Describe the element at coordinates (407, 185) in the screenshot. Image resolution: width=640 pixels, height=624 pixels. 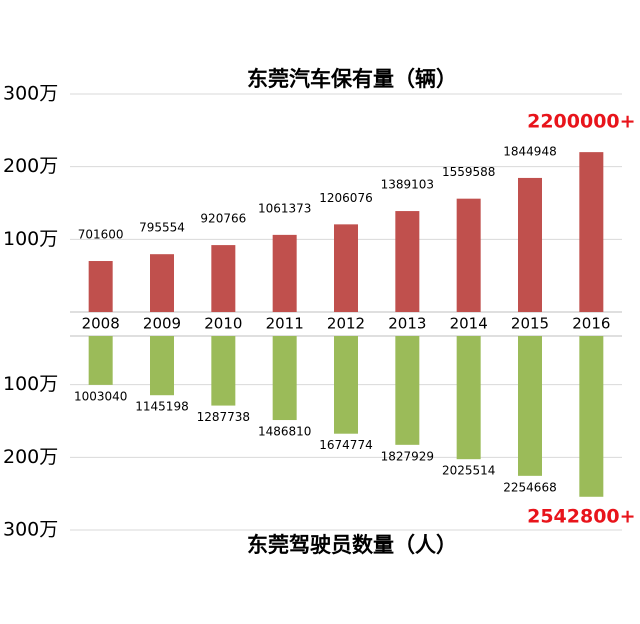
I see `value-label: 1389103` at that location.